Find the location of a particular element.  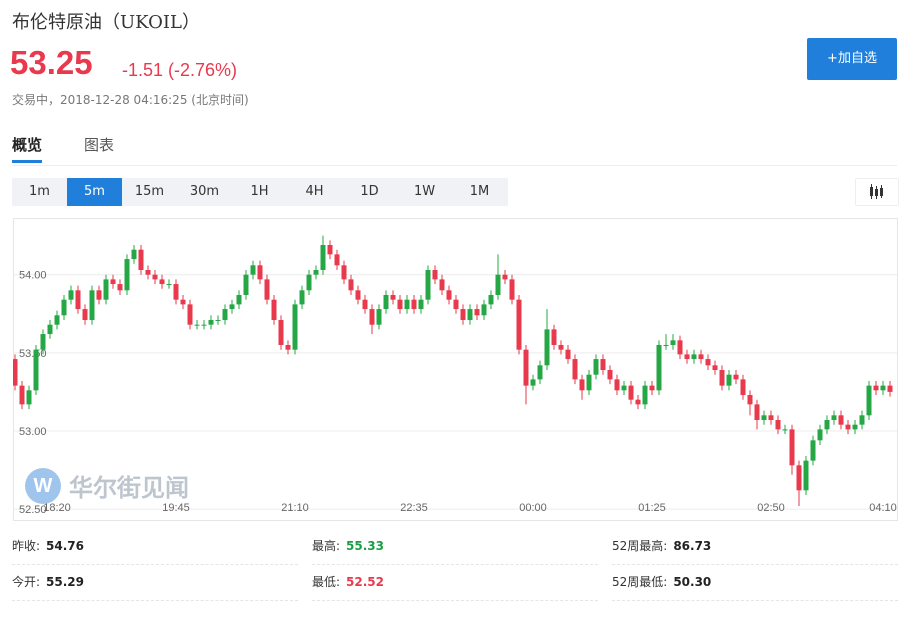

period-button: 4H is located at coordinates (314, 191).